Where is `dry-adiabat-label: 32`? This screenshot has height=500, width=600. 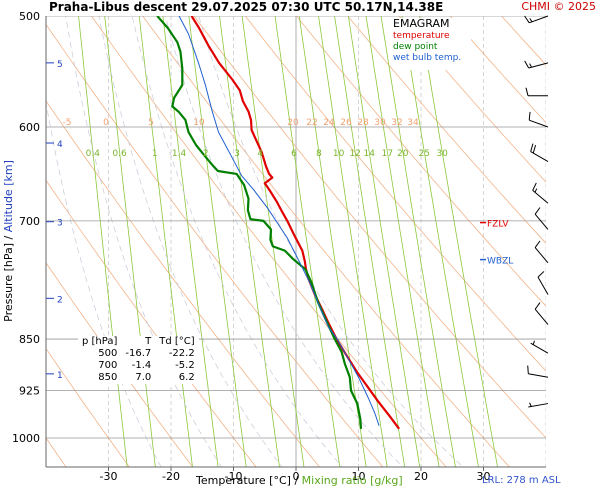
dry-adiabat-label: 32 is located at coordinates (396, 123).